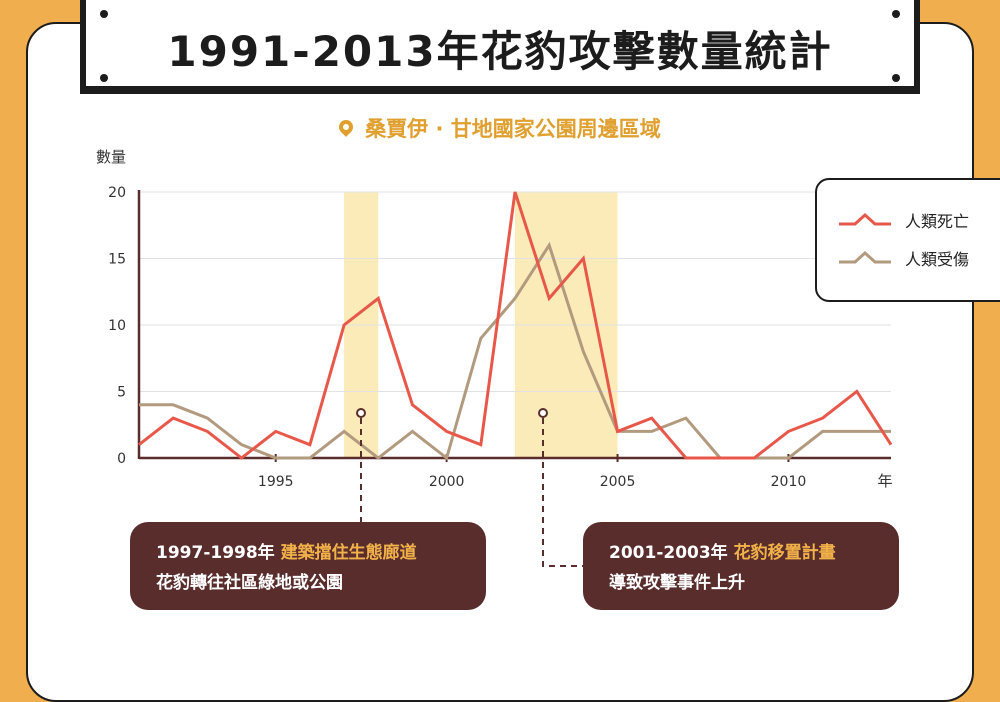 The width and height of the screenshot is (1000, 702). I want to click on title-banner: 1991-2013年花豹攻擊數量統計, so click(500, 47).